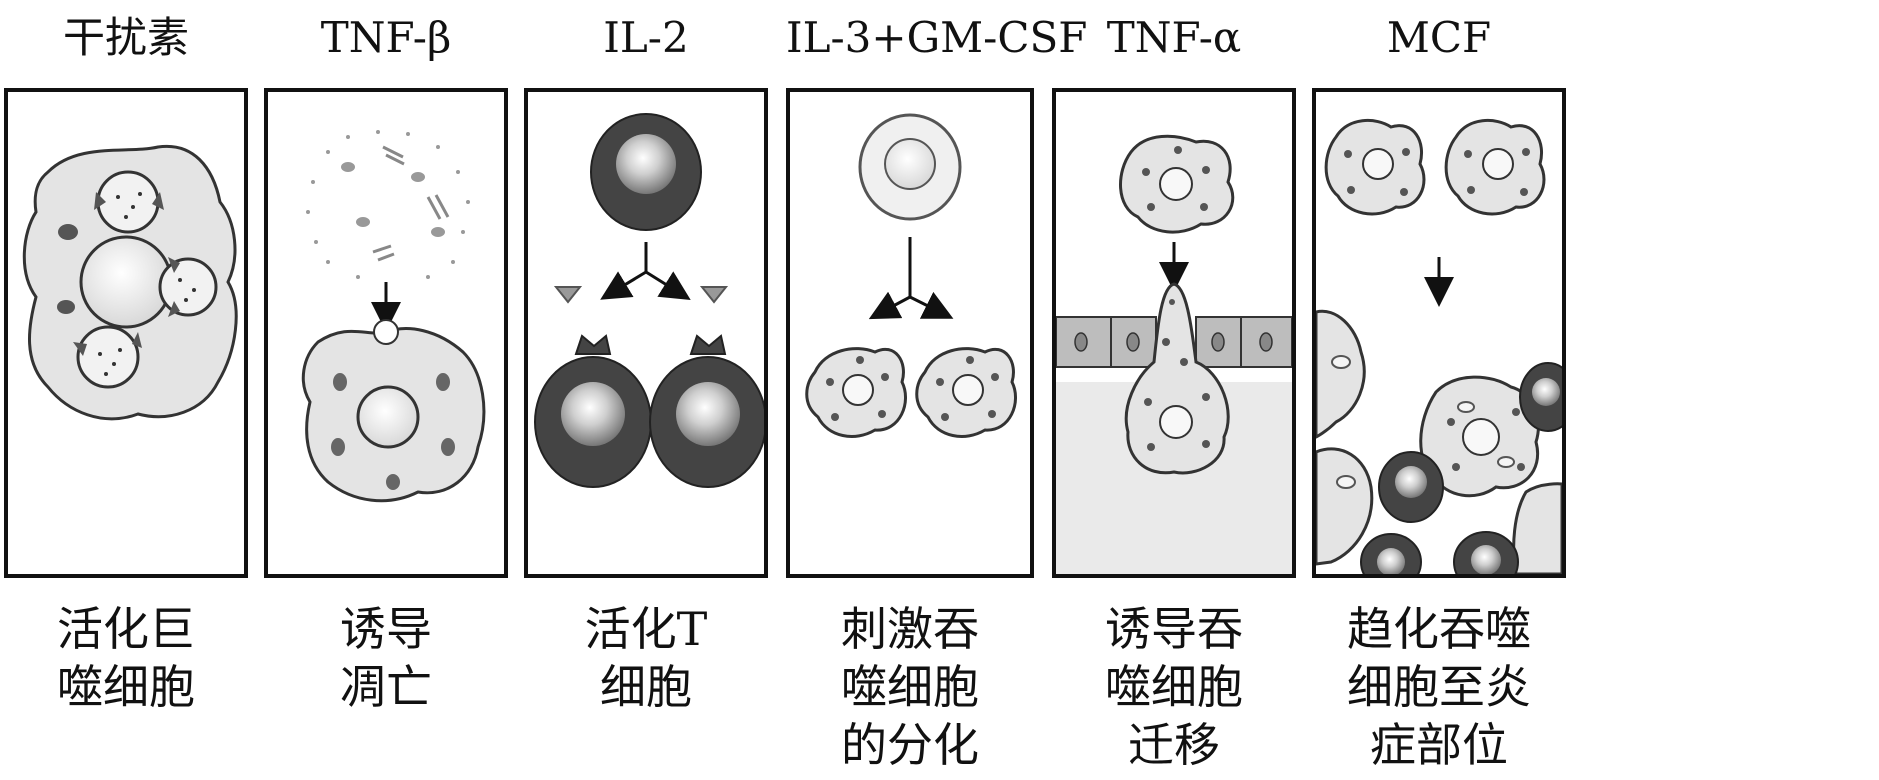 The height and width of the screenshot is (780, 1879). What do you see at coordinates (1439, 441) in the screenshot?
I see `inflammatory-site` at bounding box center [1439, 441].